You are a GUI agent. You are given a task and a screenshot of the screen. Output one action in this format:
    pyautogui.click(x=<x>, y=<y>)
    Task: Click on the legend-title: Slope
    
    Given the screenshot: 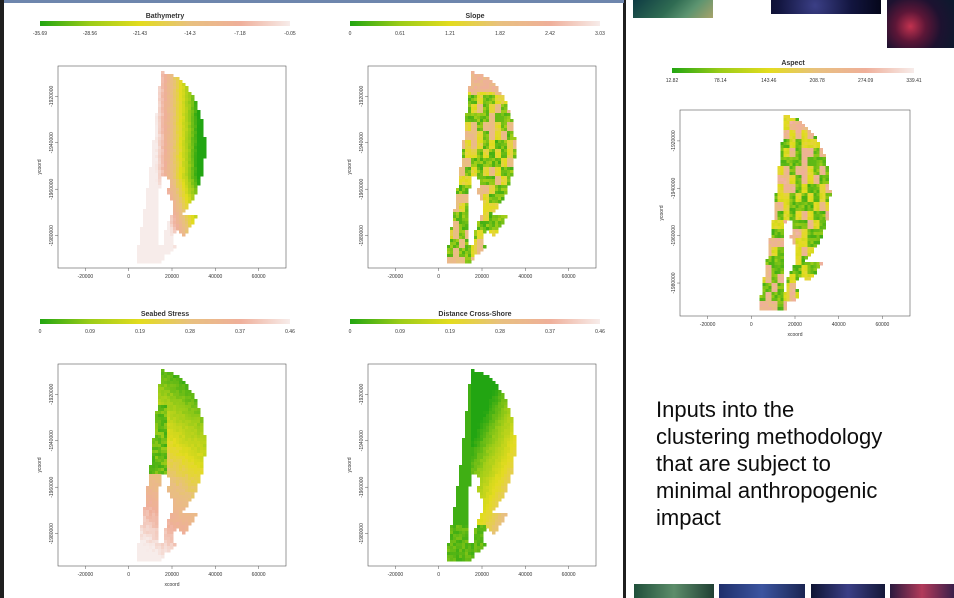 What is the action you would take?
    pyautogui.click(x=474, y=16)
    